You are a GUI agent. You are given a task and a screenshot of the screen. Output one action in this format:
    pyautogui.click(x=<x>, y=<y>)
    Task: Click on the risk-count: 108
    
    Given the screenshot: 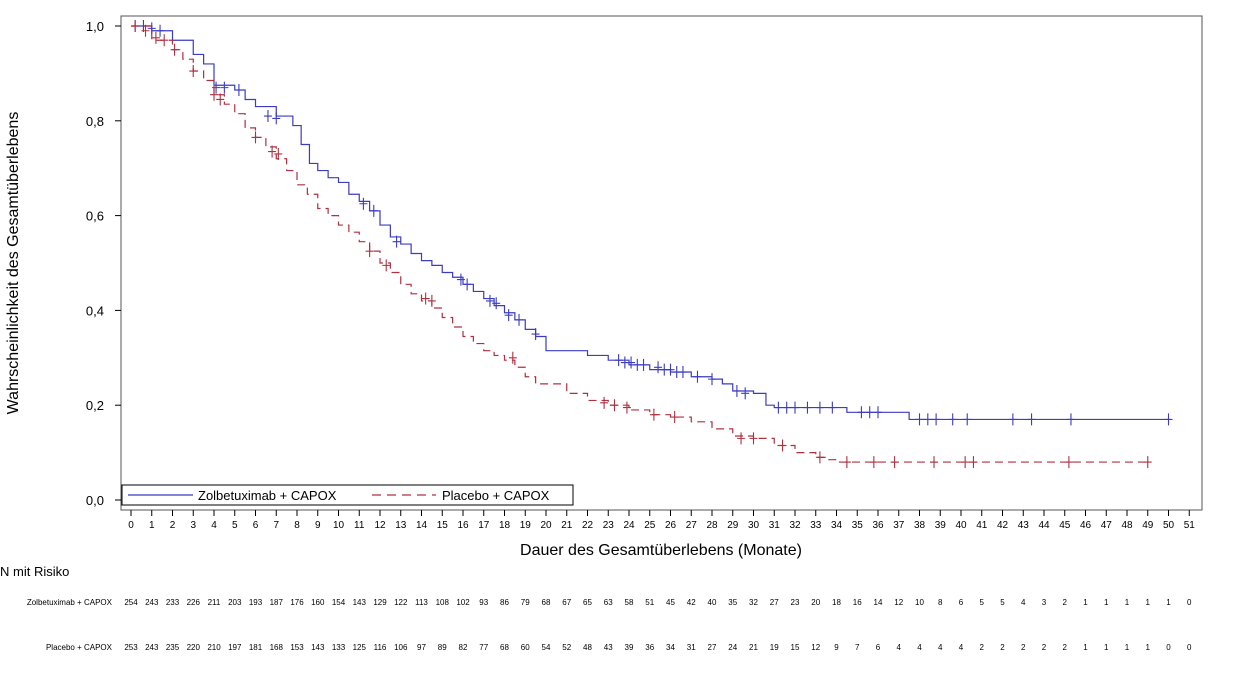 What is the action you would take?
    pyautogui.click(x=442, y=602)
    